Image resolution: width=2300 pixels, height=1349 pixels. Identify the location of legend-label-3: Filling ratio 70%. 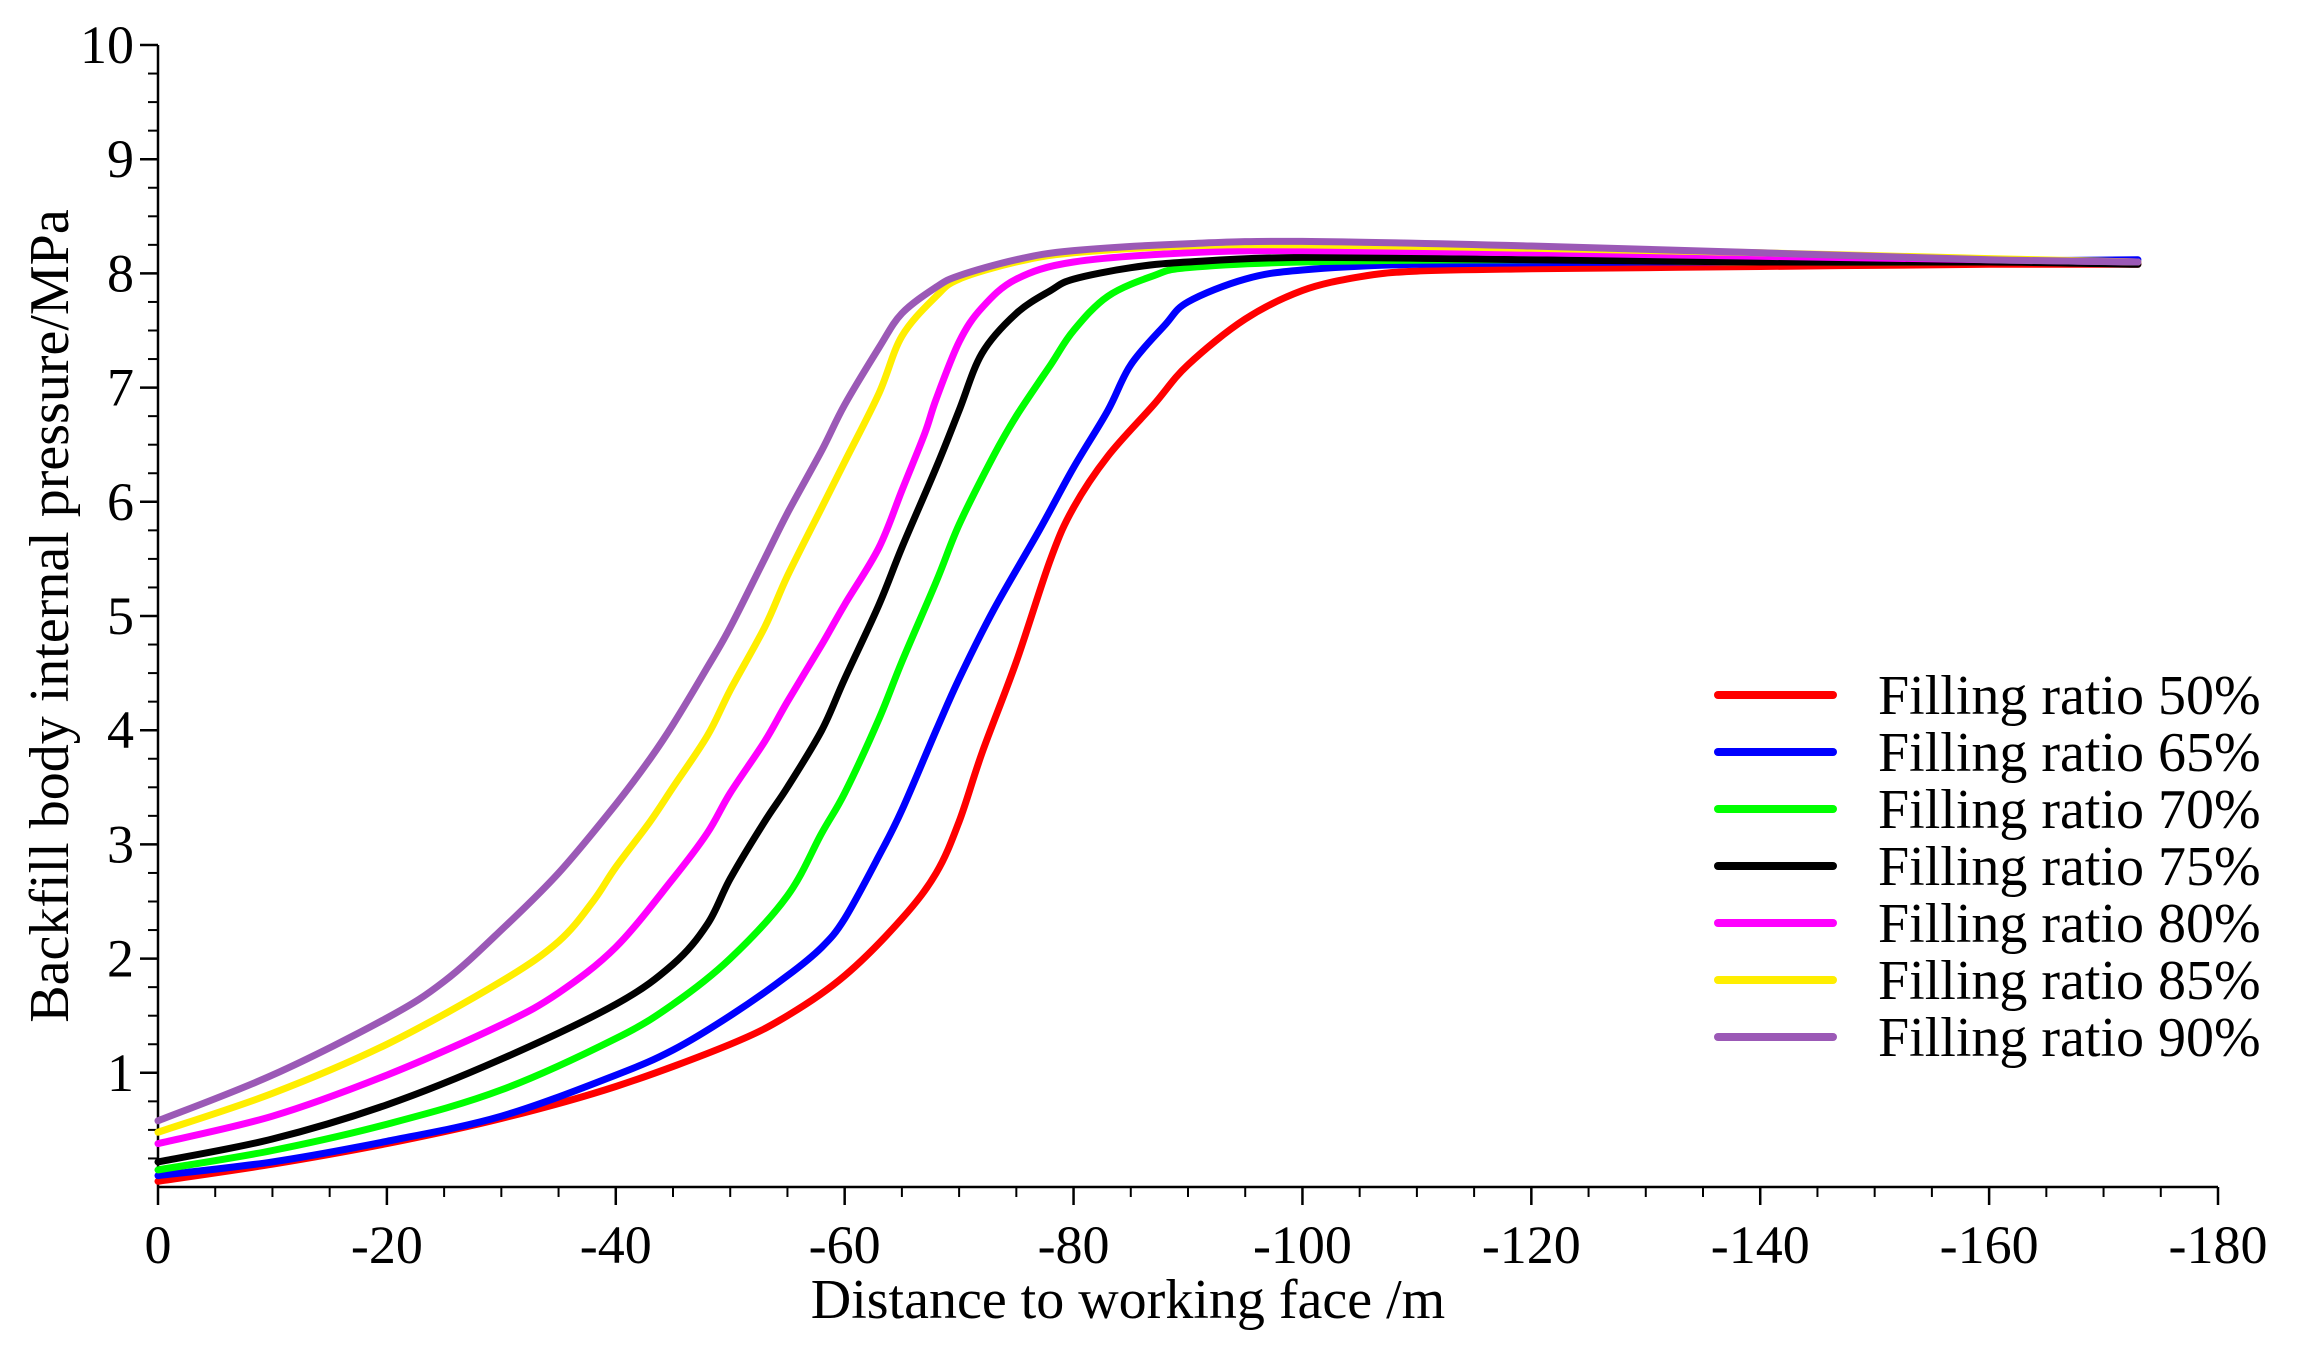
(2069, 810).